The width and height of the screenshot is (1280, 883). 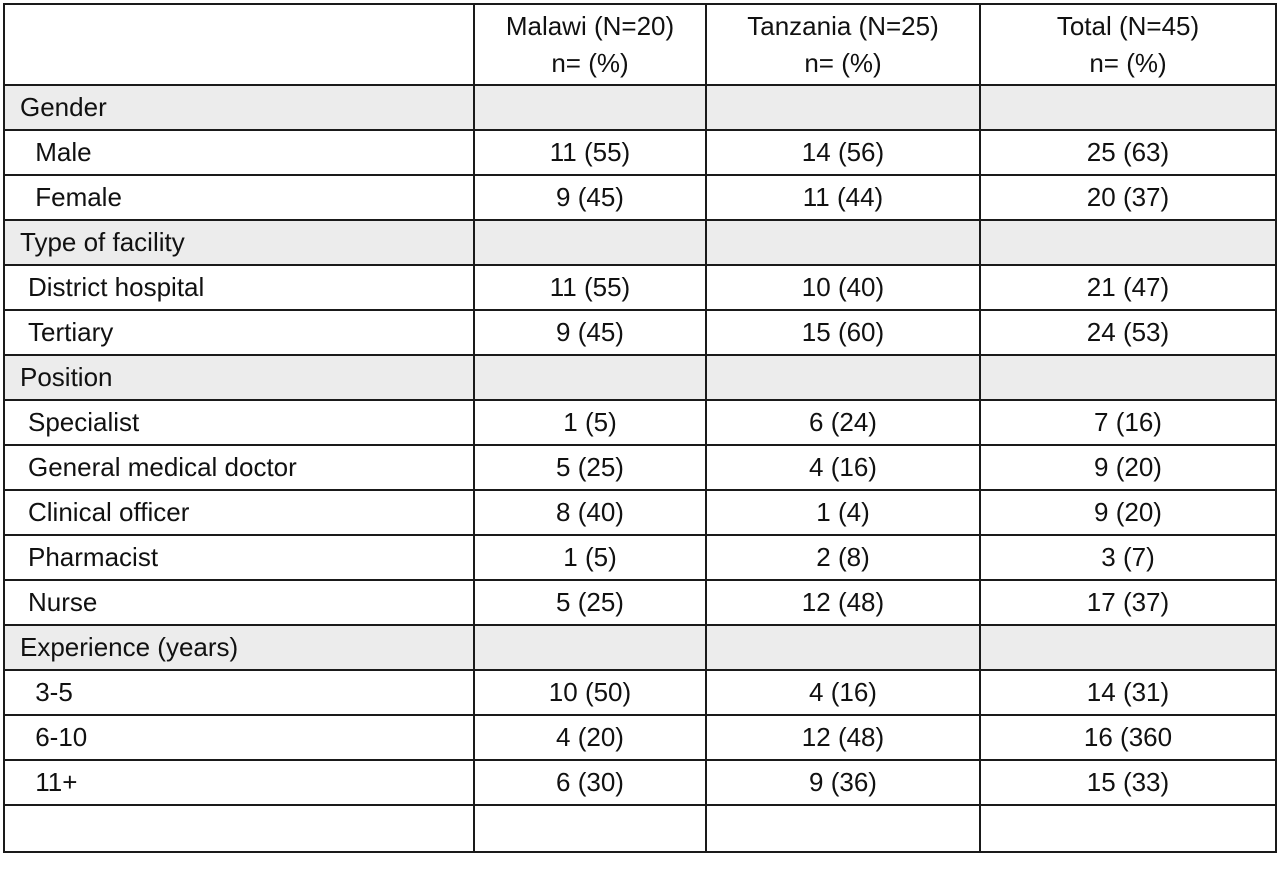 I want to click on total-value-cell: 20 (37), so click(x=1128, y=197).